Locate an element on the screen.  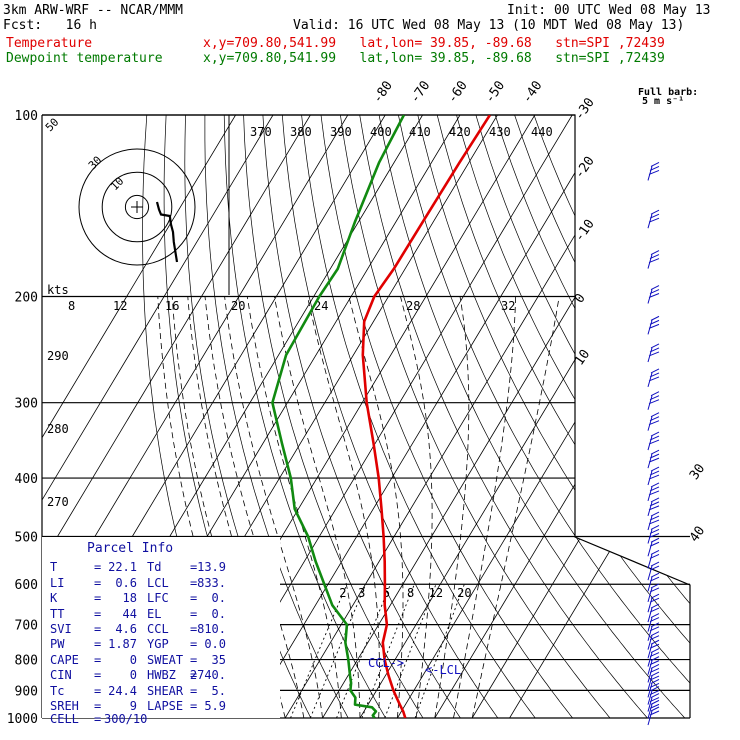
wind-barb-title: Full barb: is located at coordinates (668, 92).